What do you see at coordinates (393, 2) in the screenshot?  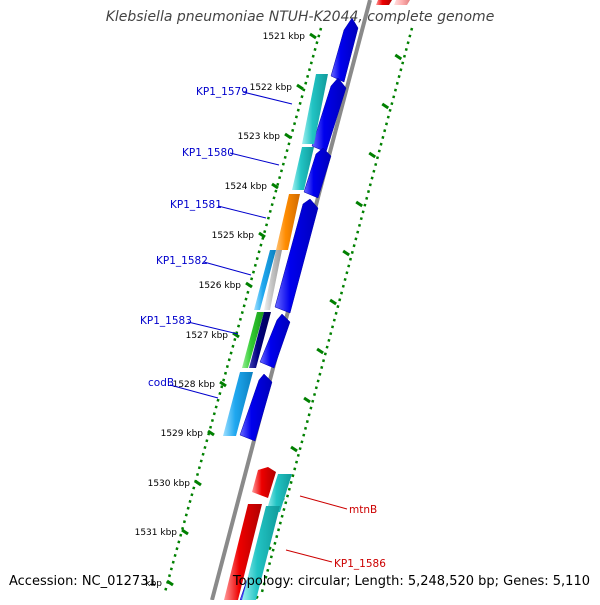 I see `top-genes` at bounding box center [393, 2].